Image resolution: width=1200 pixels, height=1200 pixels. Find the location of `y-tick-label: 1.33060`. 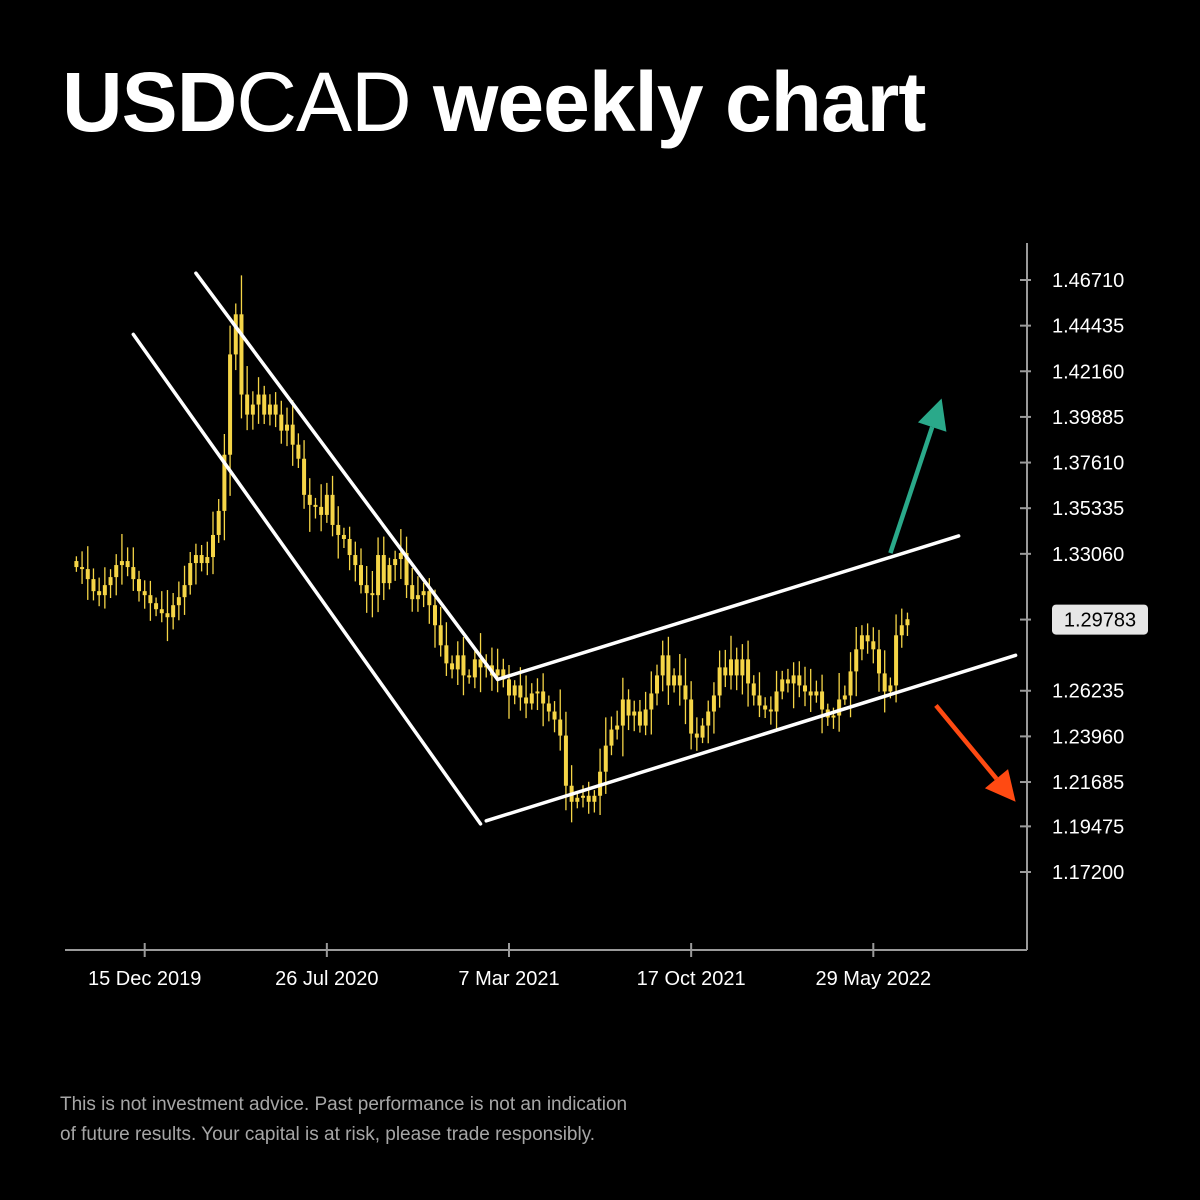

y-tick-label: 1.33060 is located at coordinates (1088, 555).